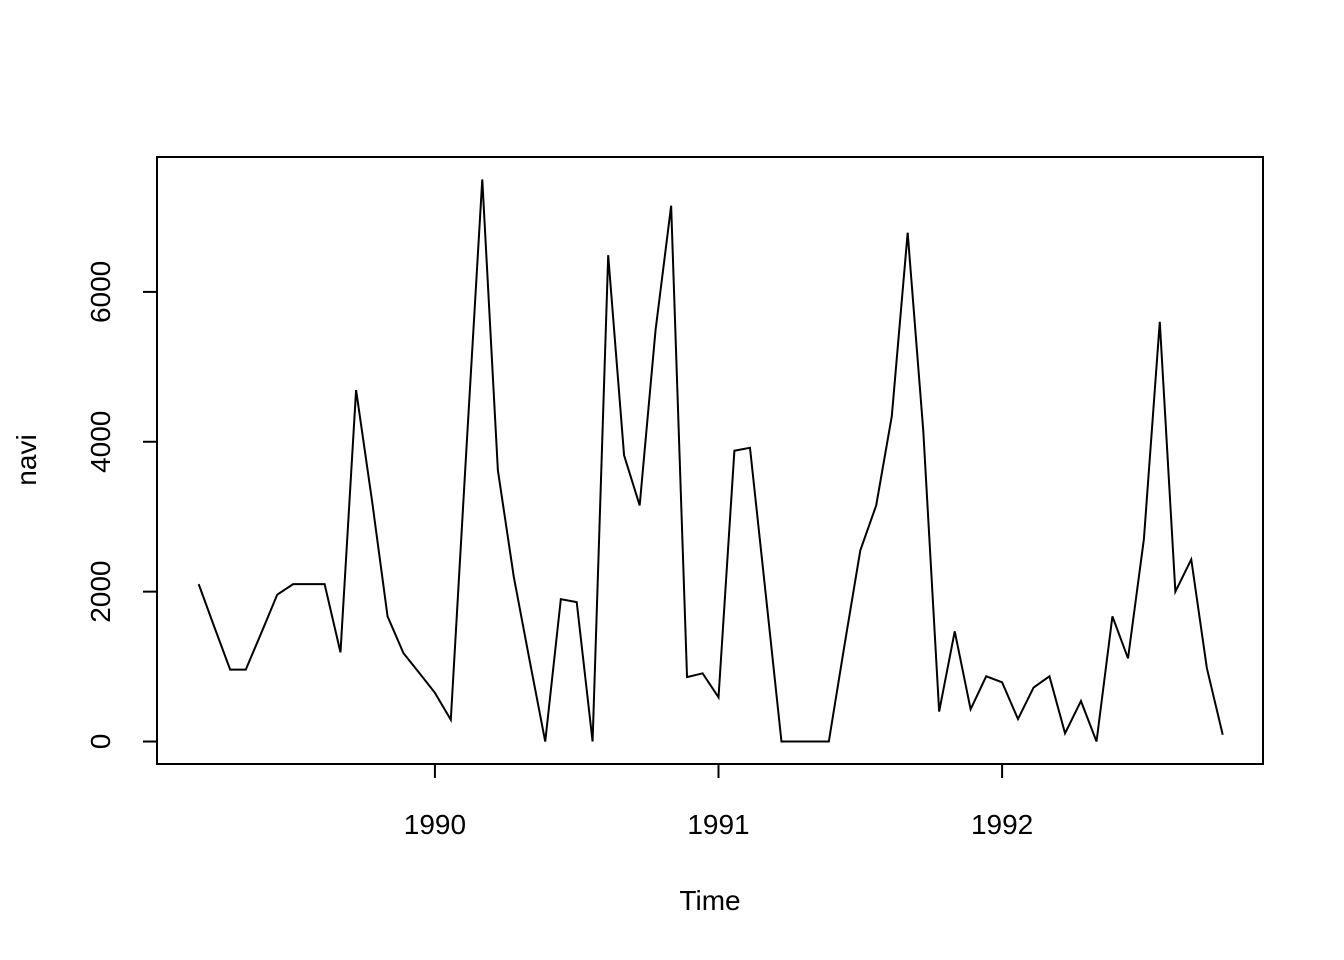  What do you see at coordinates (718, 824) in the screenshot?
I see `x-tick-label: 1991` at bounding box center [718, 824].